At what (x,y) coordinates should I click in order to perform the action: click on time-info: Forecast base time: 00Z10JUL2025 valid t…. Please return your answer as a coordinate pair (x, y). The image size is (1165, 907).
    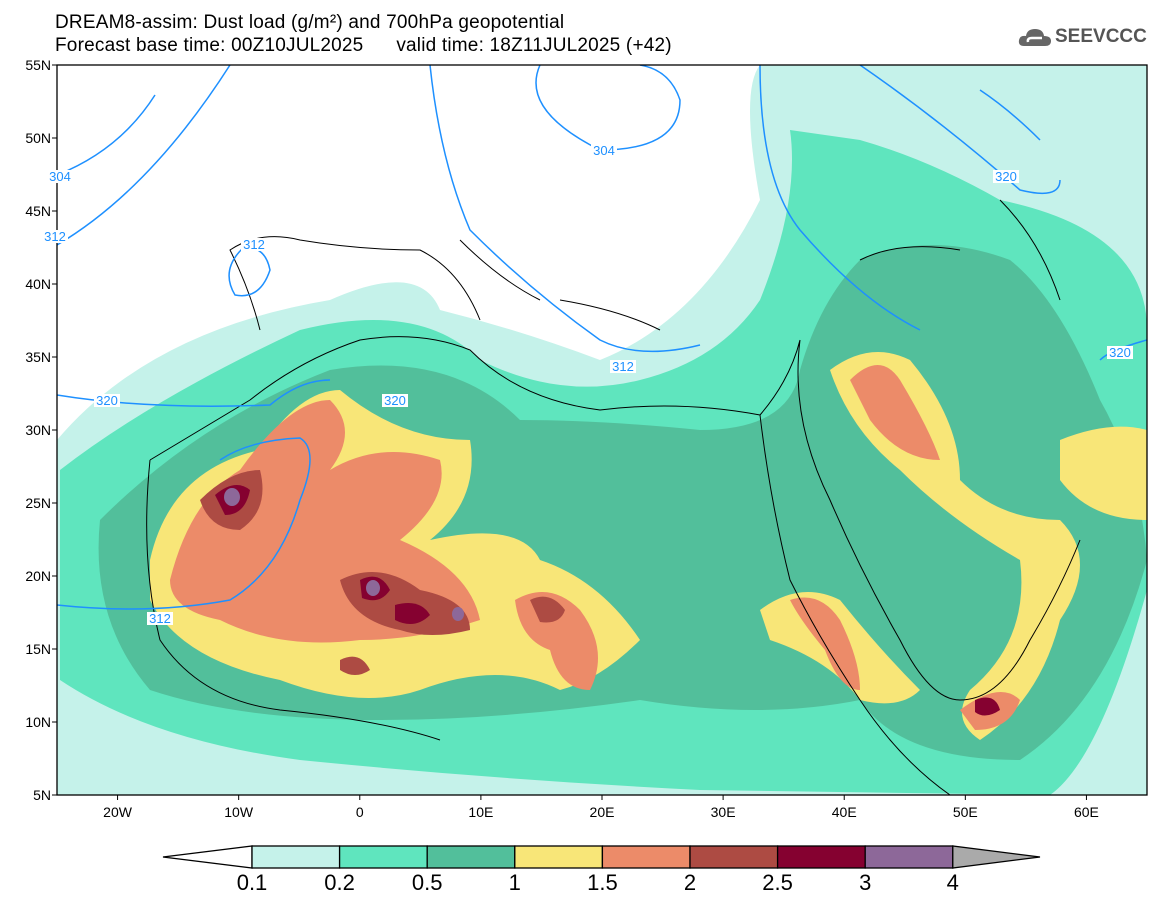
    Looking at the image, I should click on (363, 46).